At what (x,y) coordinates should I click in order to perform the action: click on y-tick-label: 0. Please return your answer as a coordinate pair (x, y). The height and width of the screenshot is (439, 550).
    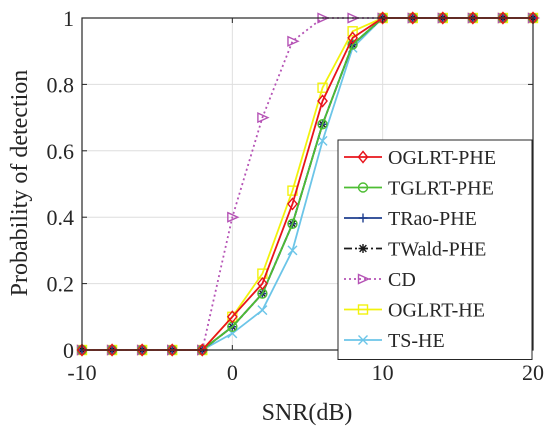
    Looking at the image, I should click on (68, 350).